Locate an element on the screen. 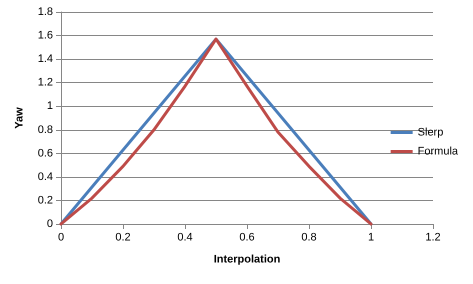  y-tick-label: 0 is located at coordinates (49, 224).